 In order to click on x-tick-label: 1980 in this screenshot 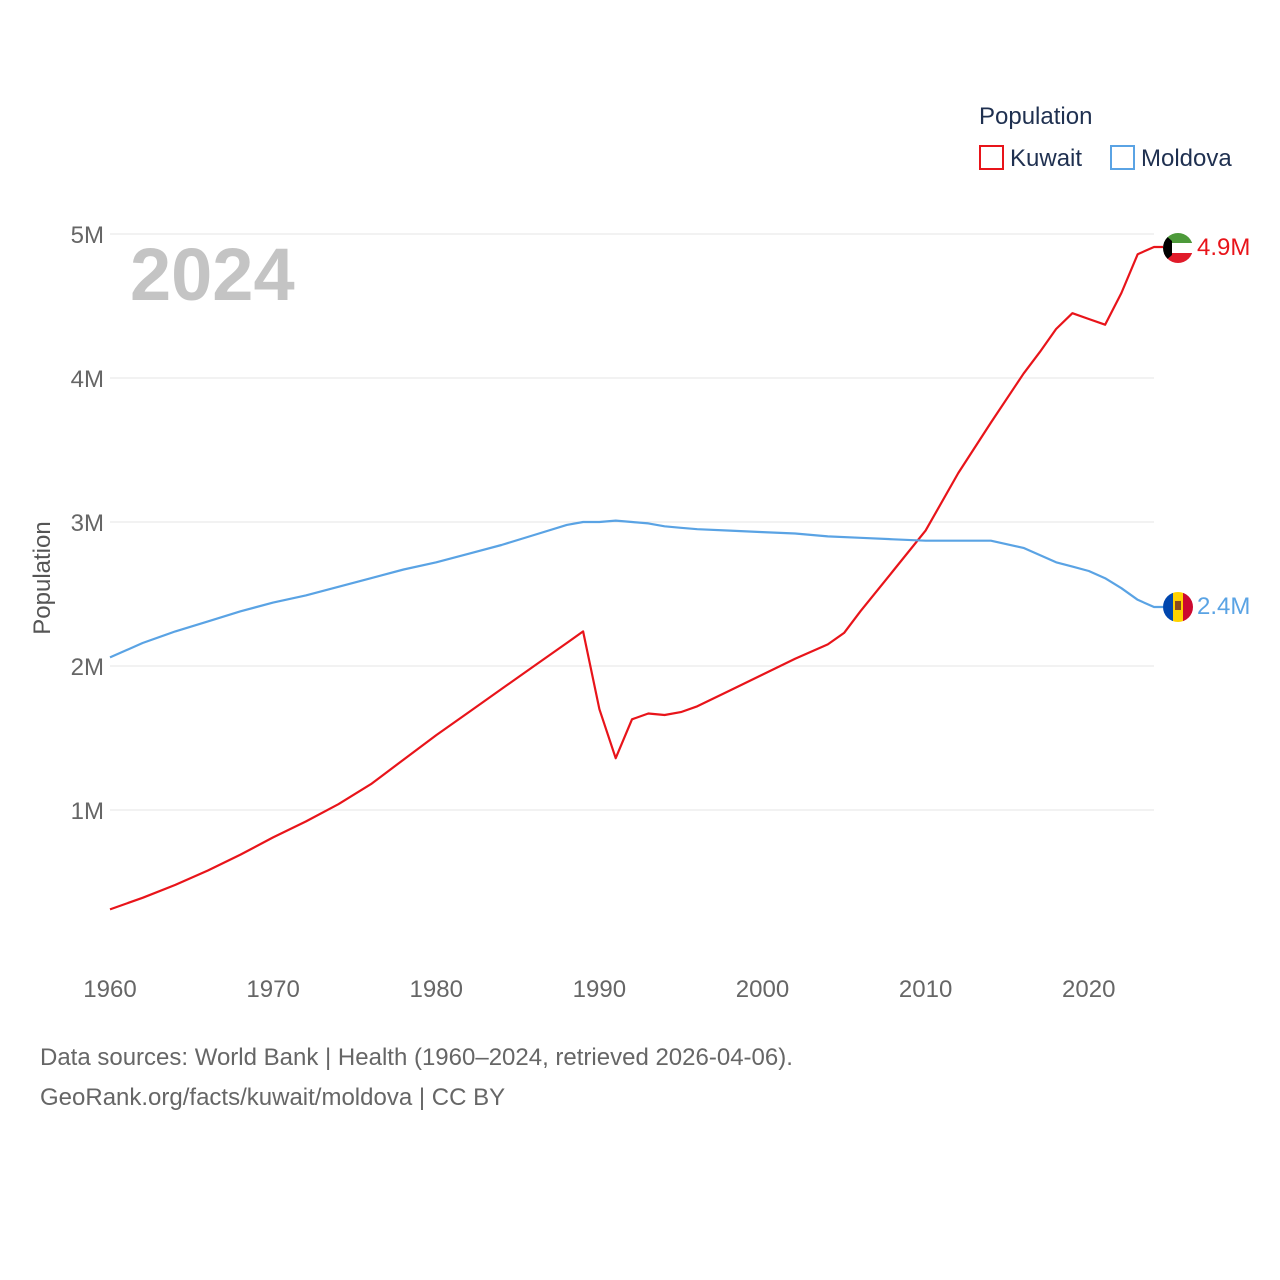, I will do `click(436, 989)`.